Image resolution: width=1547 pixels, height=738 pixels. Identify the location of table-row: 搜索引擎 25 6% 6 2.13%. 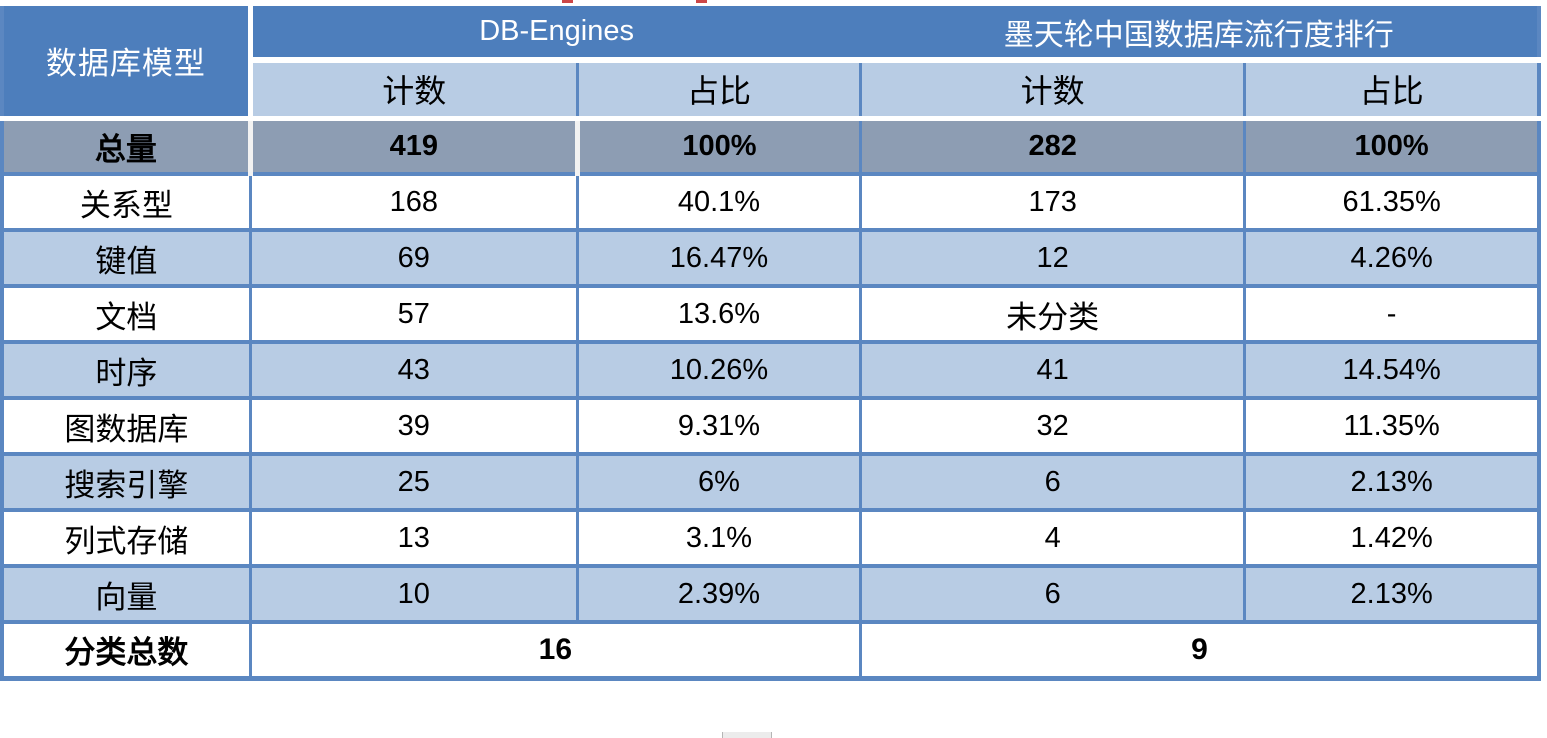
(770, 481).